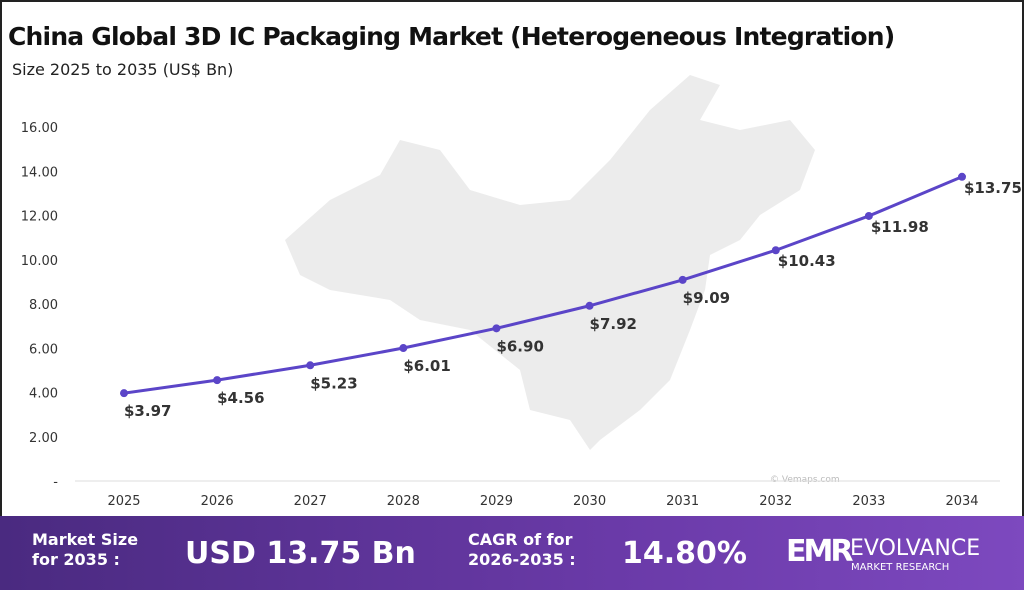  I want to click on market-size-label-line1: Market Size, so click(85, 539).